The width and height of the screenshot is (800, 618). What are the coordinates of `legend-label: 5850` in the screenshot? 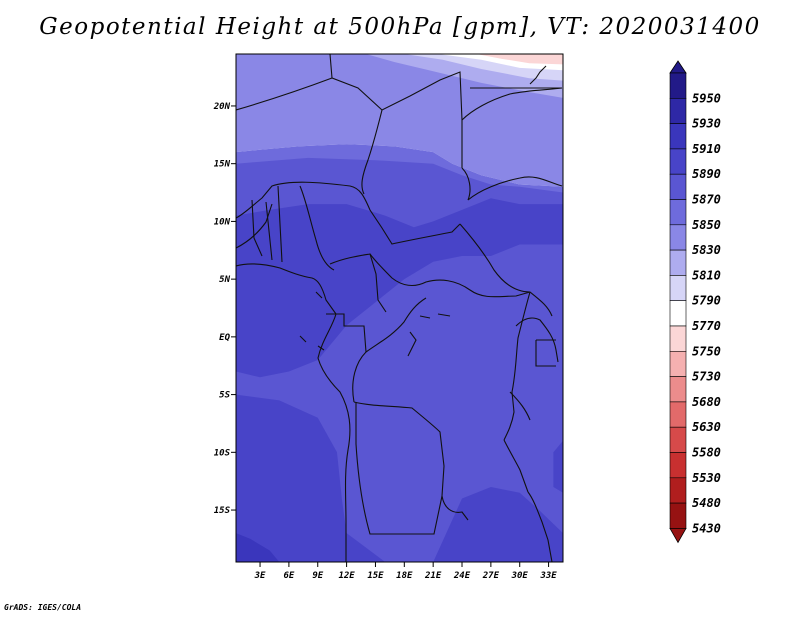 It's located at (706, 225).